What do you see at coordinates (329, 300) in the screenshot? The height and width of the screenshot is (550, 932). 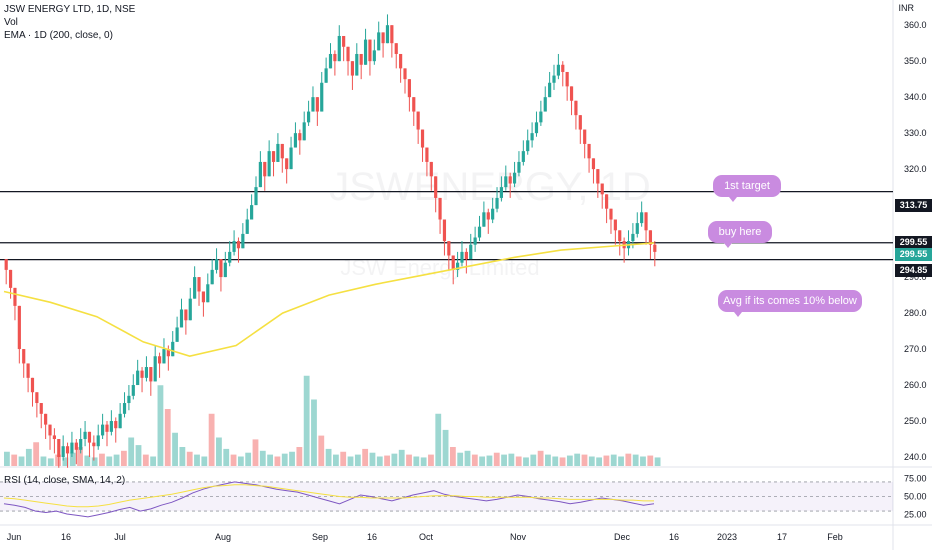 I see `ema-line` at bounding box center [329, 300].